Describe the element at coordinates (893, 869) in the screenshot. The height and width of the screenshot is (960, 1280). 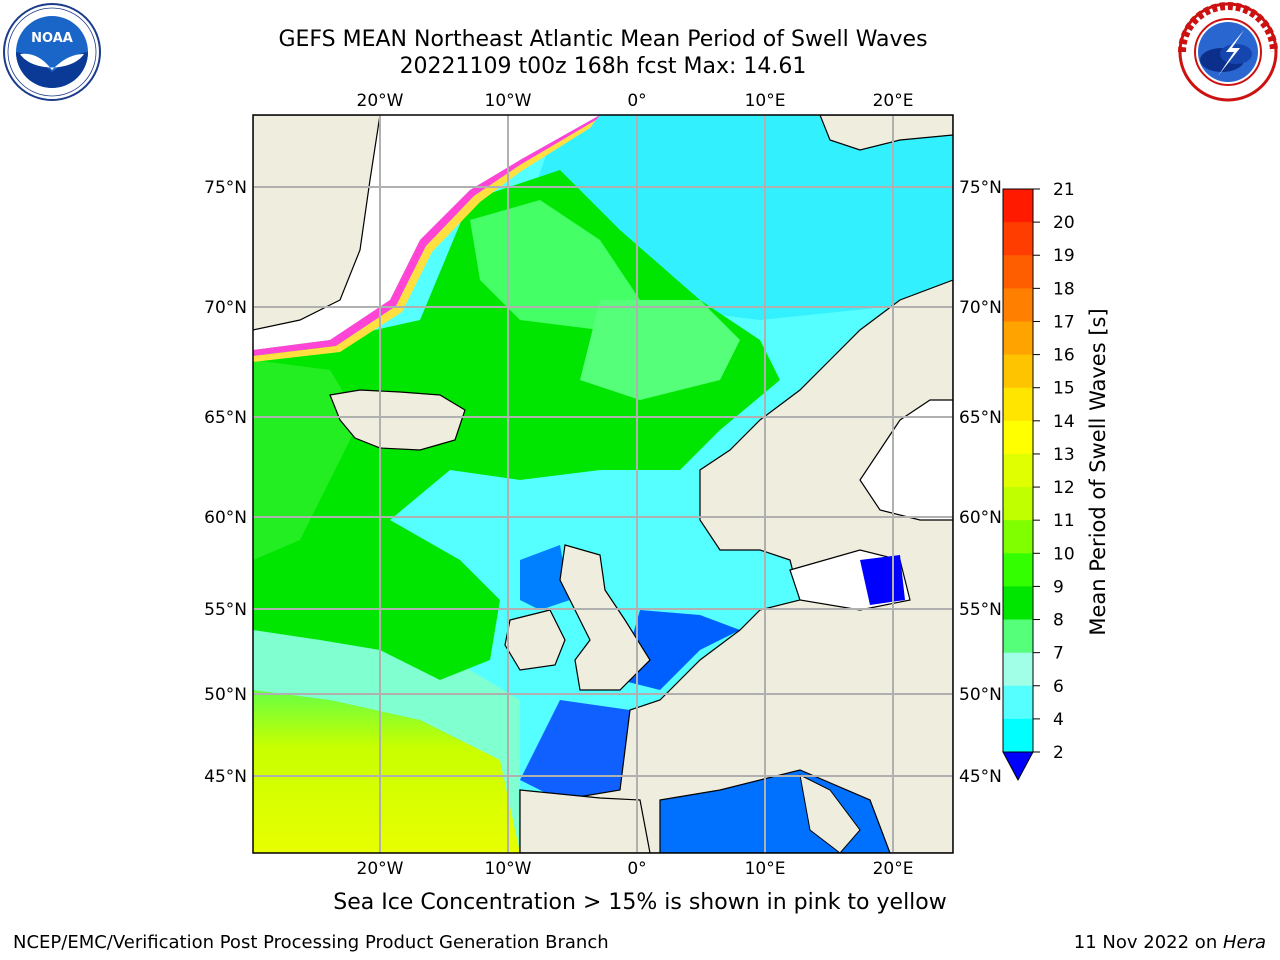
I see `lon-label-bottom-20e: 20°E` at that location.